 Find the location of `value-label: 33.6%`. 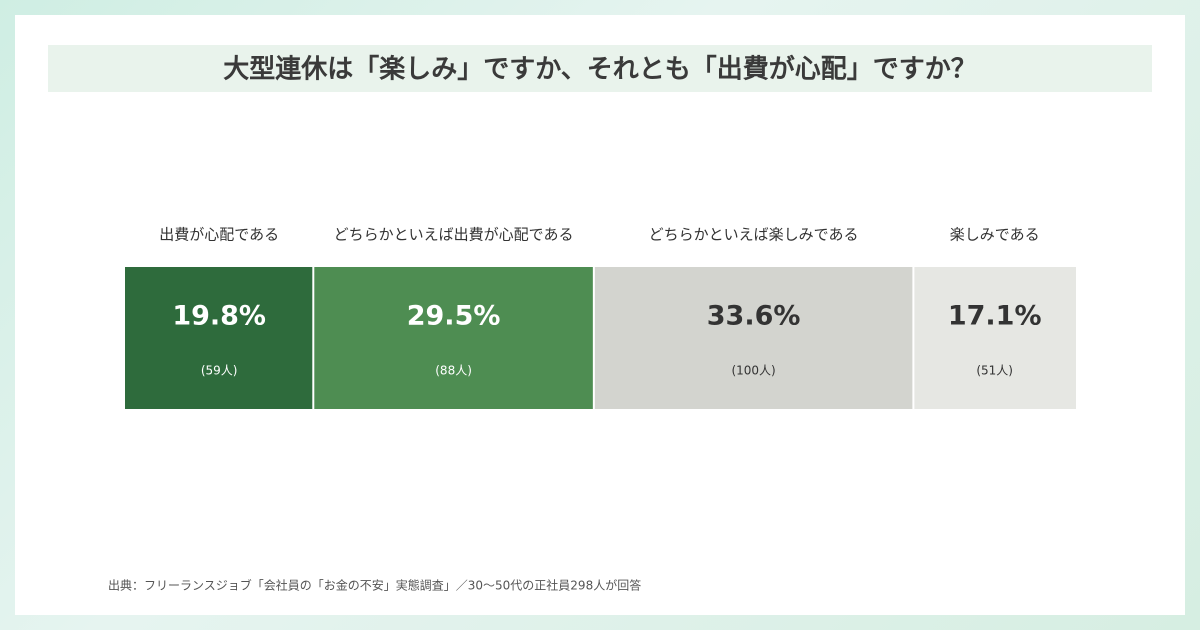

value-label: 33.6% is located at coordinates (754, 316).